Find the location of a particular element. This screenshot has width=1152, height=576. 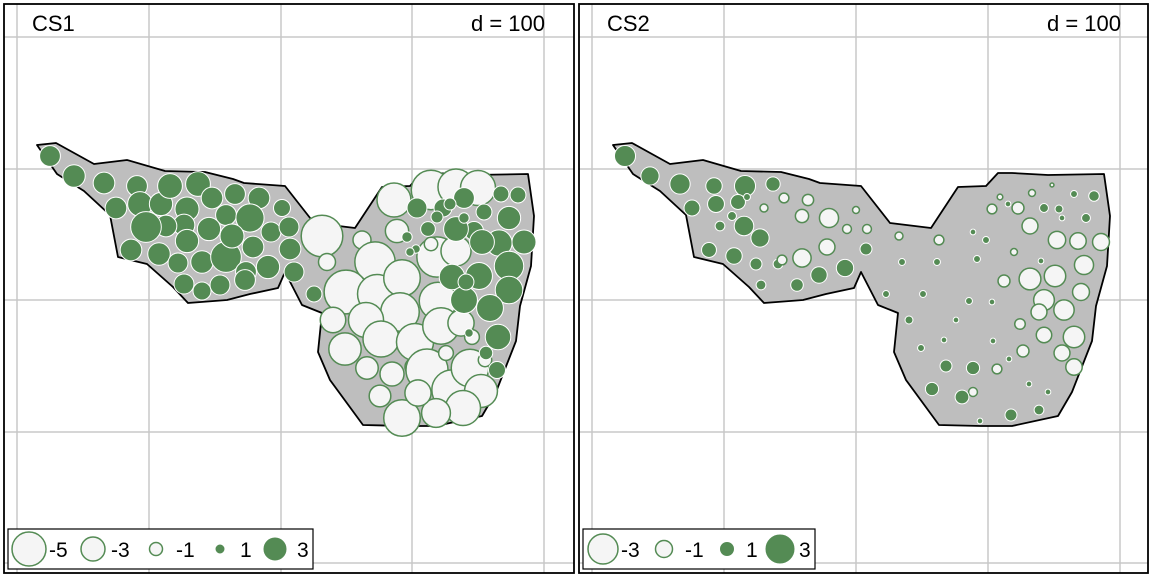

panel-title-cs1: CS1 is located at coordinates (53, 23).